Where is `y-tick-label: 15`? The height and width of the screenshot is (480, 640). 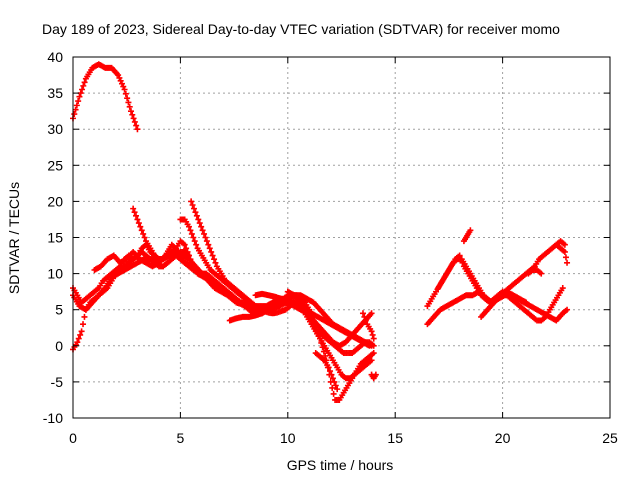
y-tick-label: 15 is located at coordinates (55, 238).